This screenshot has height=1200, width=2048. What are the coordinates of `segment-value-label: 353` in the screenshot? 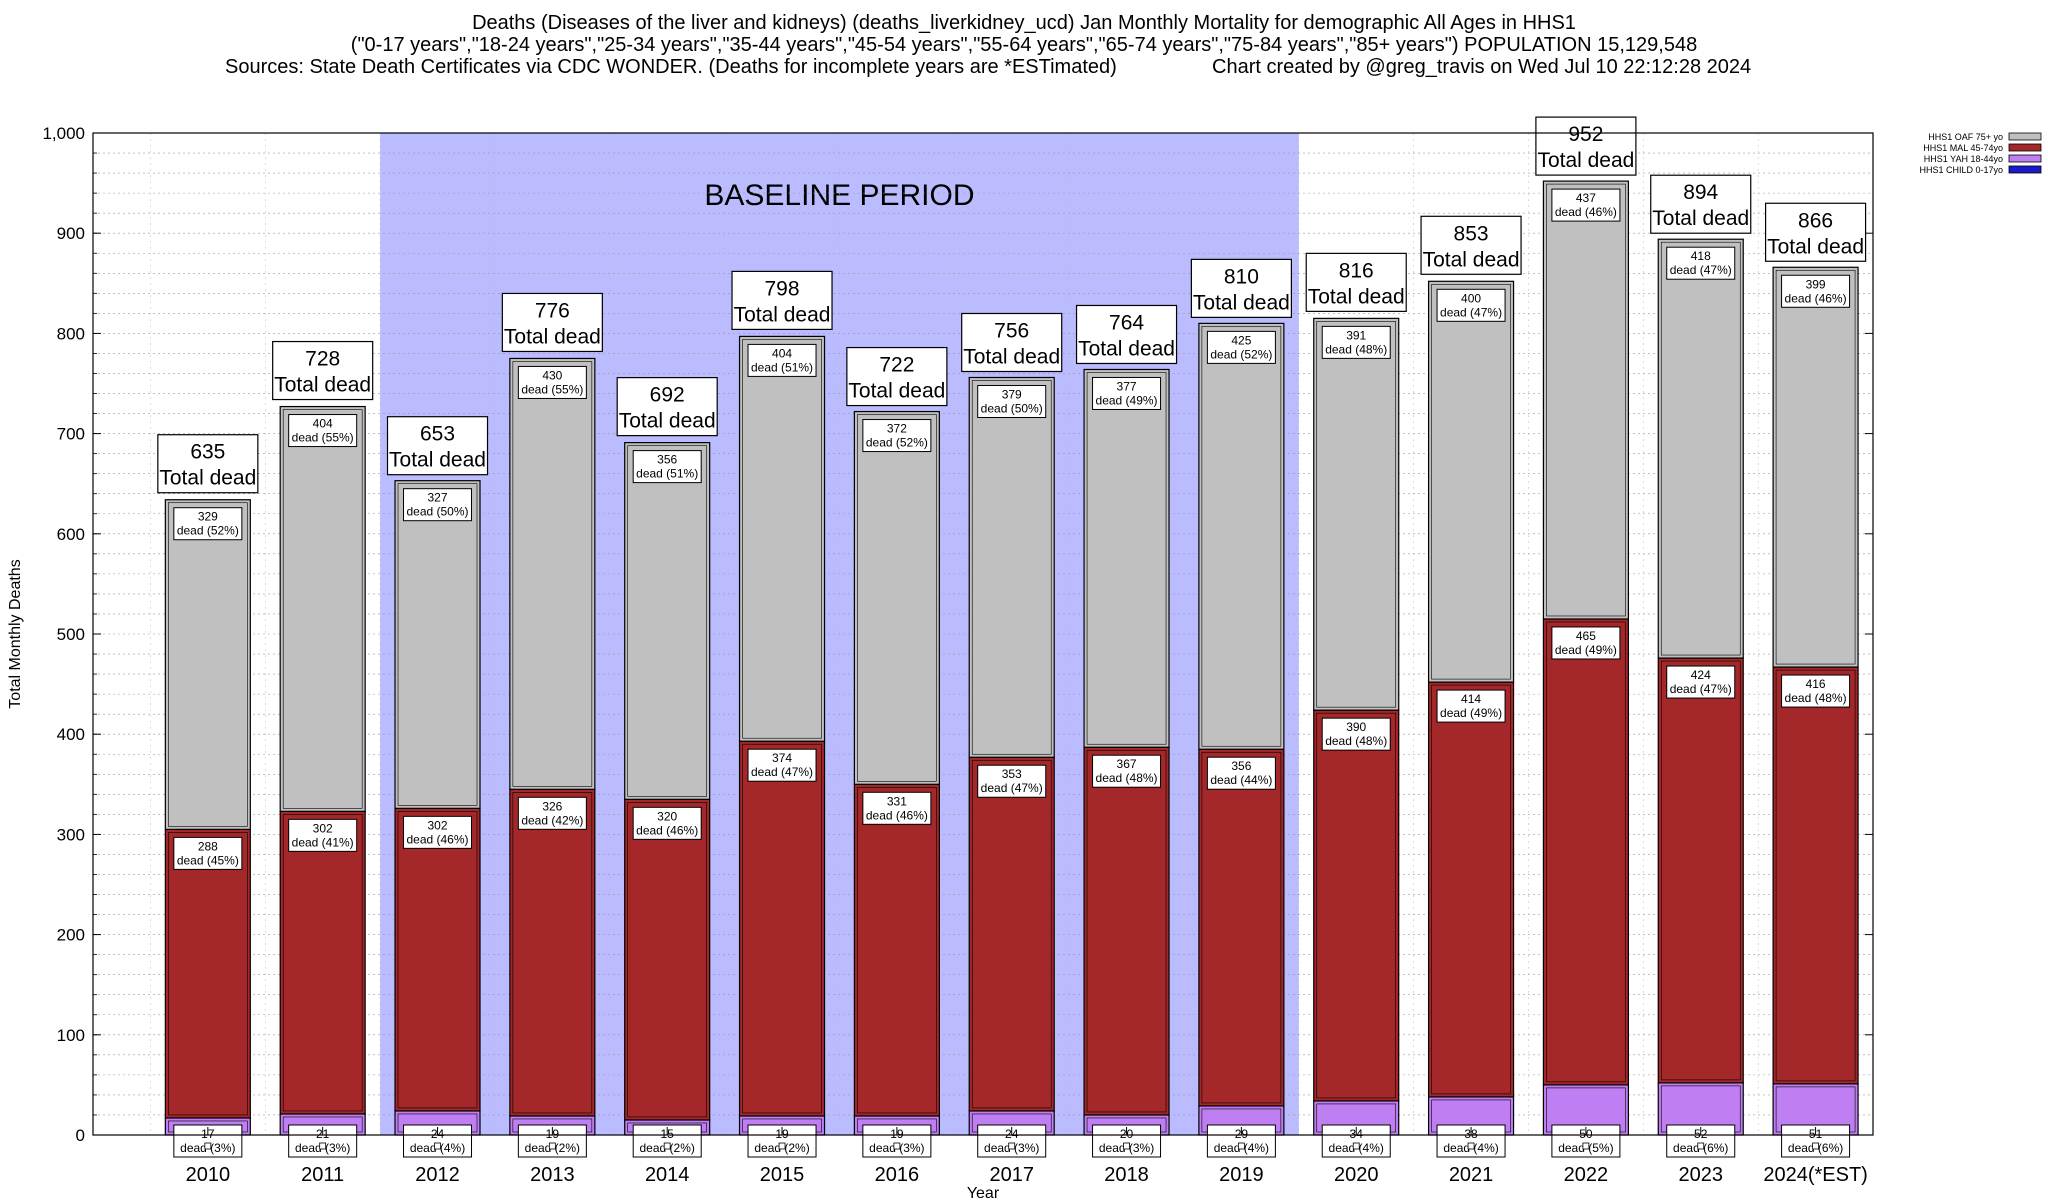 It's located at (1012, 774).